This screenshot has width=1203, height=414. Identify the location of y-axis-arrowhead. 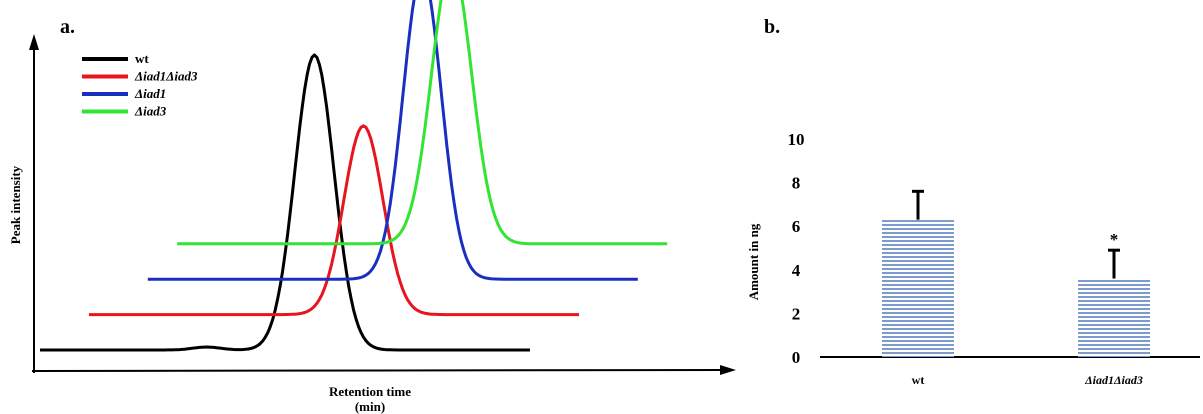
(34, 42).